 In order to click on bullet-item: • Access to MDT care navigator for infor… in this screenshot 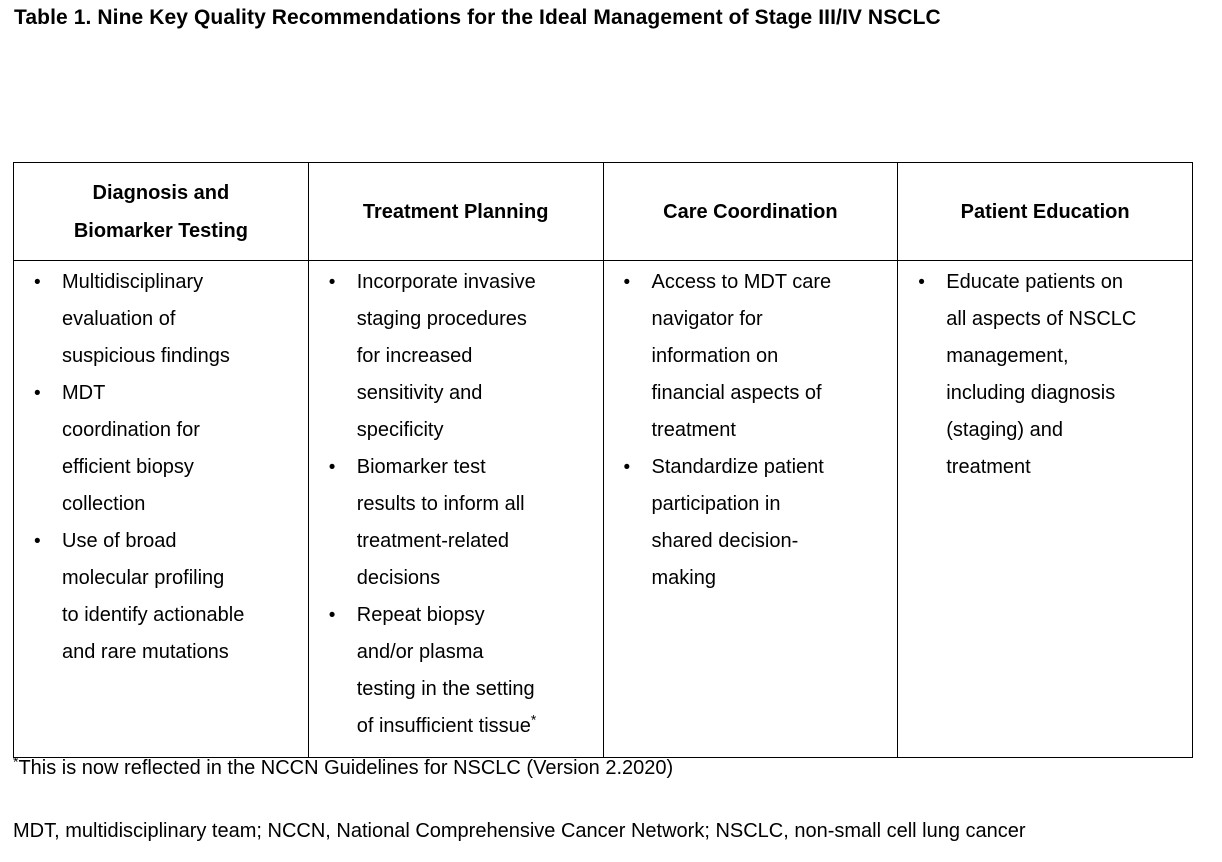, I will do `click(759, 356)`.